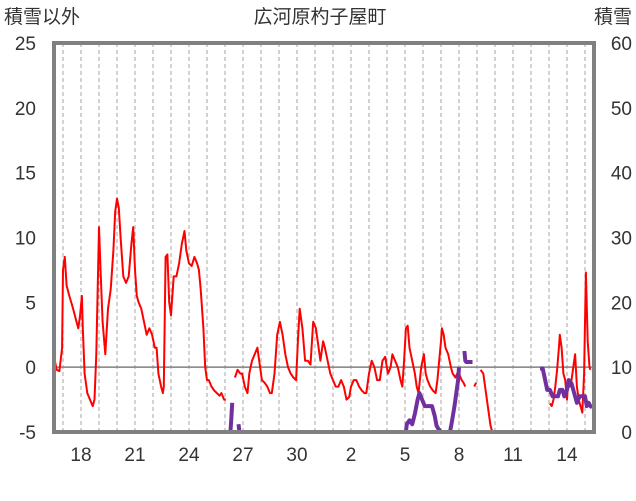  Describe the element at coordinates (405, 455) in the screenshot. I see `x-tick-label: 5` at that location.